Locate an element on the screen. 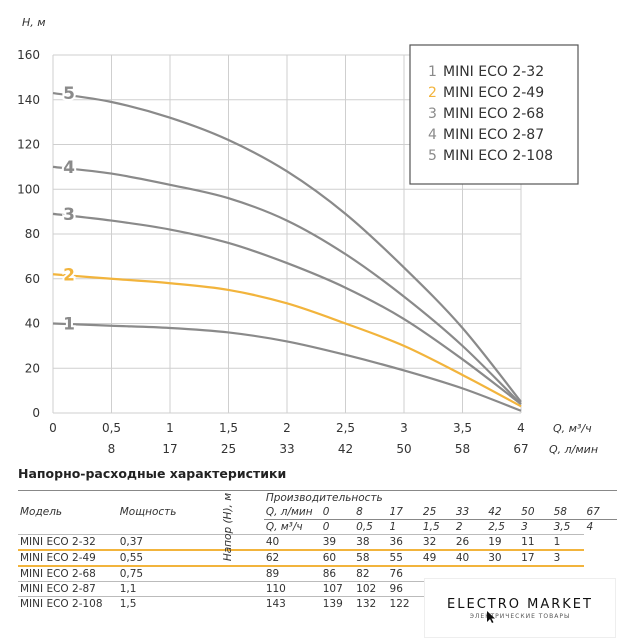 This screenshot has height=640, width=617. series-number-label: 4 is located at coordinates (69, 168).